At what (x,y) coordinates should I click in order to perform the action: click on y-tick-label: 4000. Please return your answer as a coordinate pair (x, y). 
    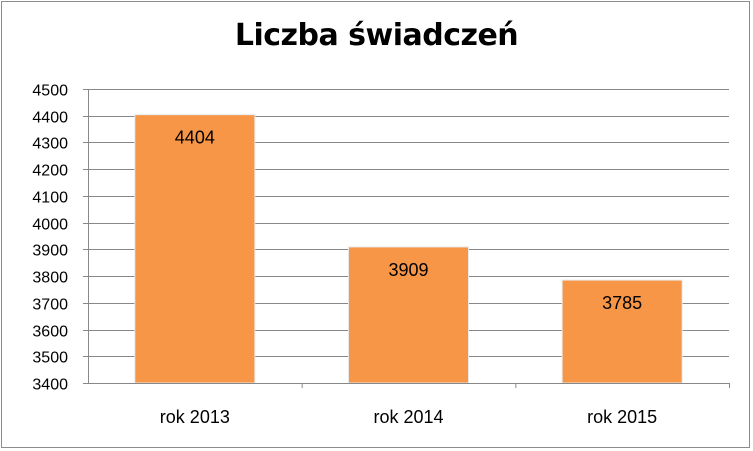
    Looking at the image, I should click on (50, 225).